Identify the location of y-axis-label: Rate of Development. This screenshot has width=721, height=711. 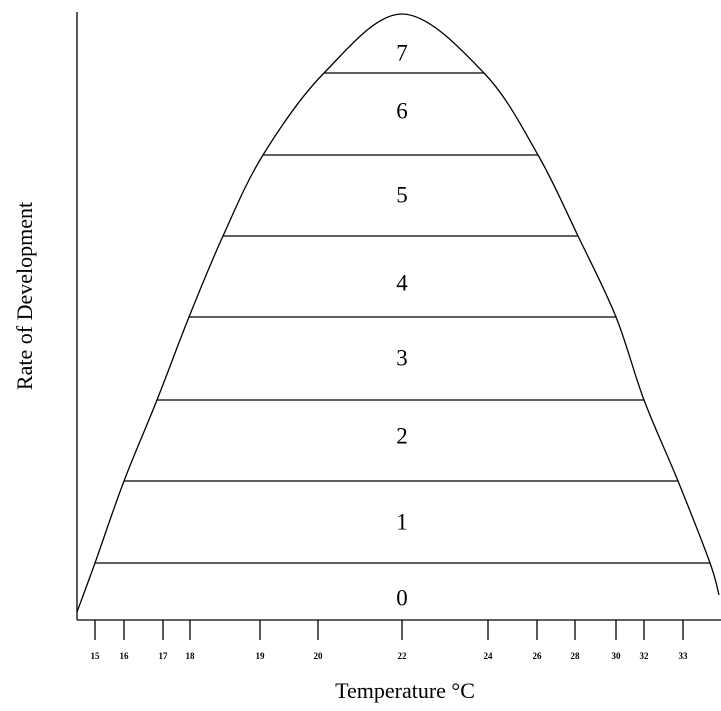
(24, 296).